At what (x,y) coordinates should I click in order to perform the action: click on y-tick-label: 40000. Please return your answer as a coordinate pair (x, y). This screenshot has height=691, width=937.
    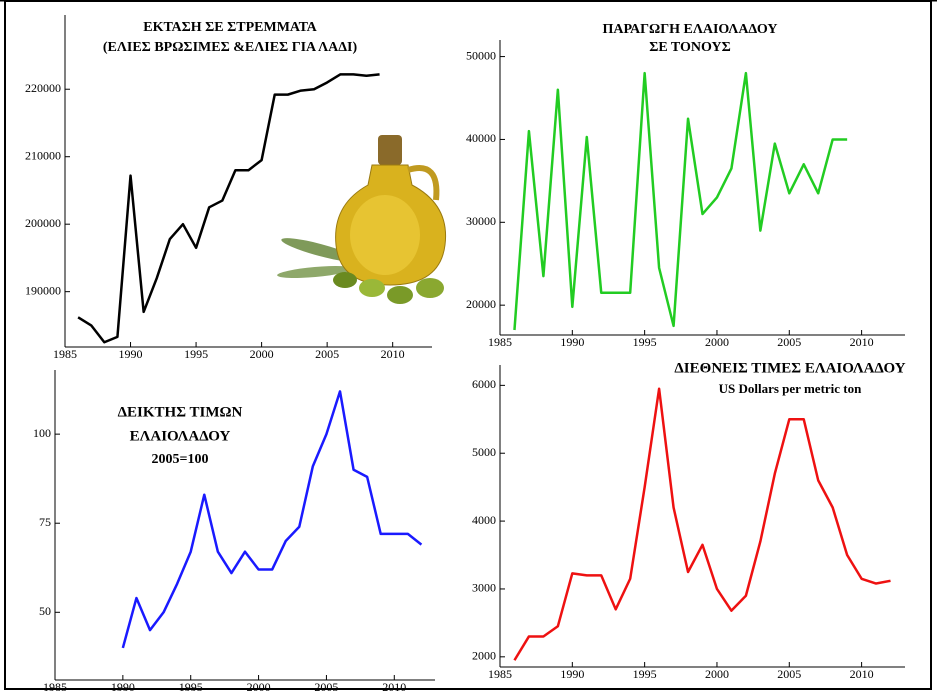
    Looking at the image, I should click on (481, 138).